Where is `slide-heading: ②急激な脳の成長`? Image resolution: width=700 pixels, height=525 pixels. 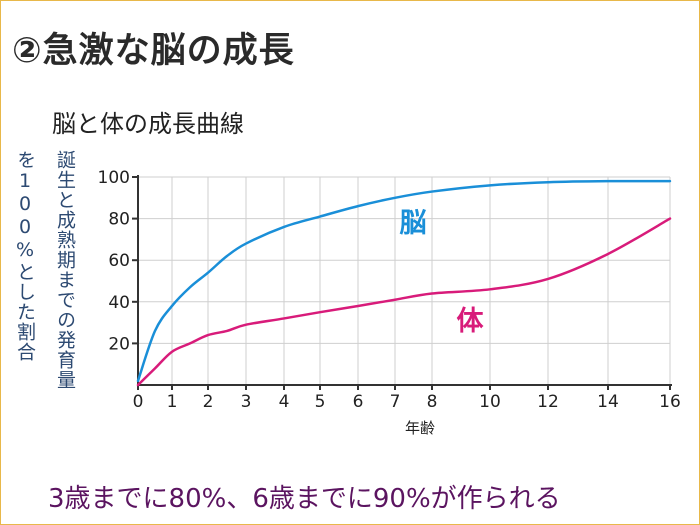 slide-heading: ②急激な脳の成長 is located at coordinates (153, 51).